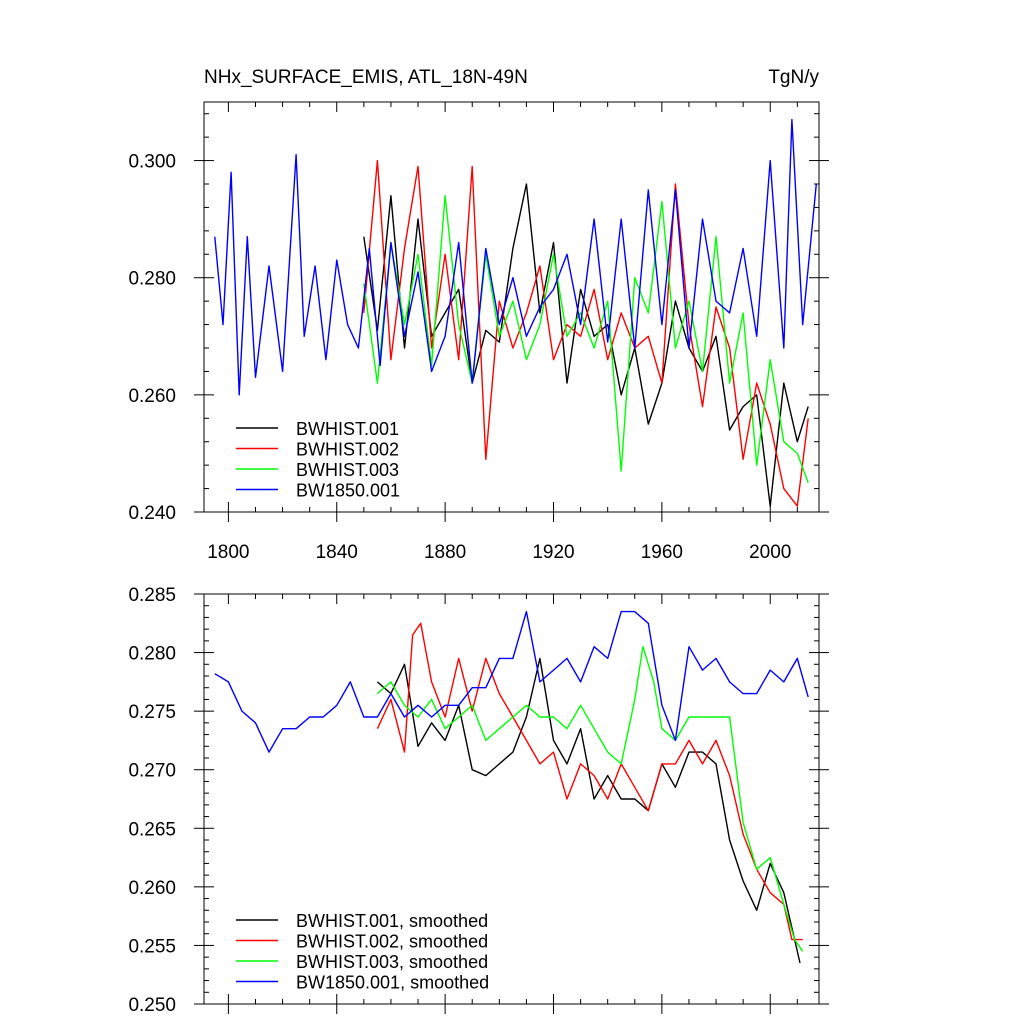 The image size is (1024, 1024). I want to click on y-tick-label: 0.250, so click(152, 1005).